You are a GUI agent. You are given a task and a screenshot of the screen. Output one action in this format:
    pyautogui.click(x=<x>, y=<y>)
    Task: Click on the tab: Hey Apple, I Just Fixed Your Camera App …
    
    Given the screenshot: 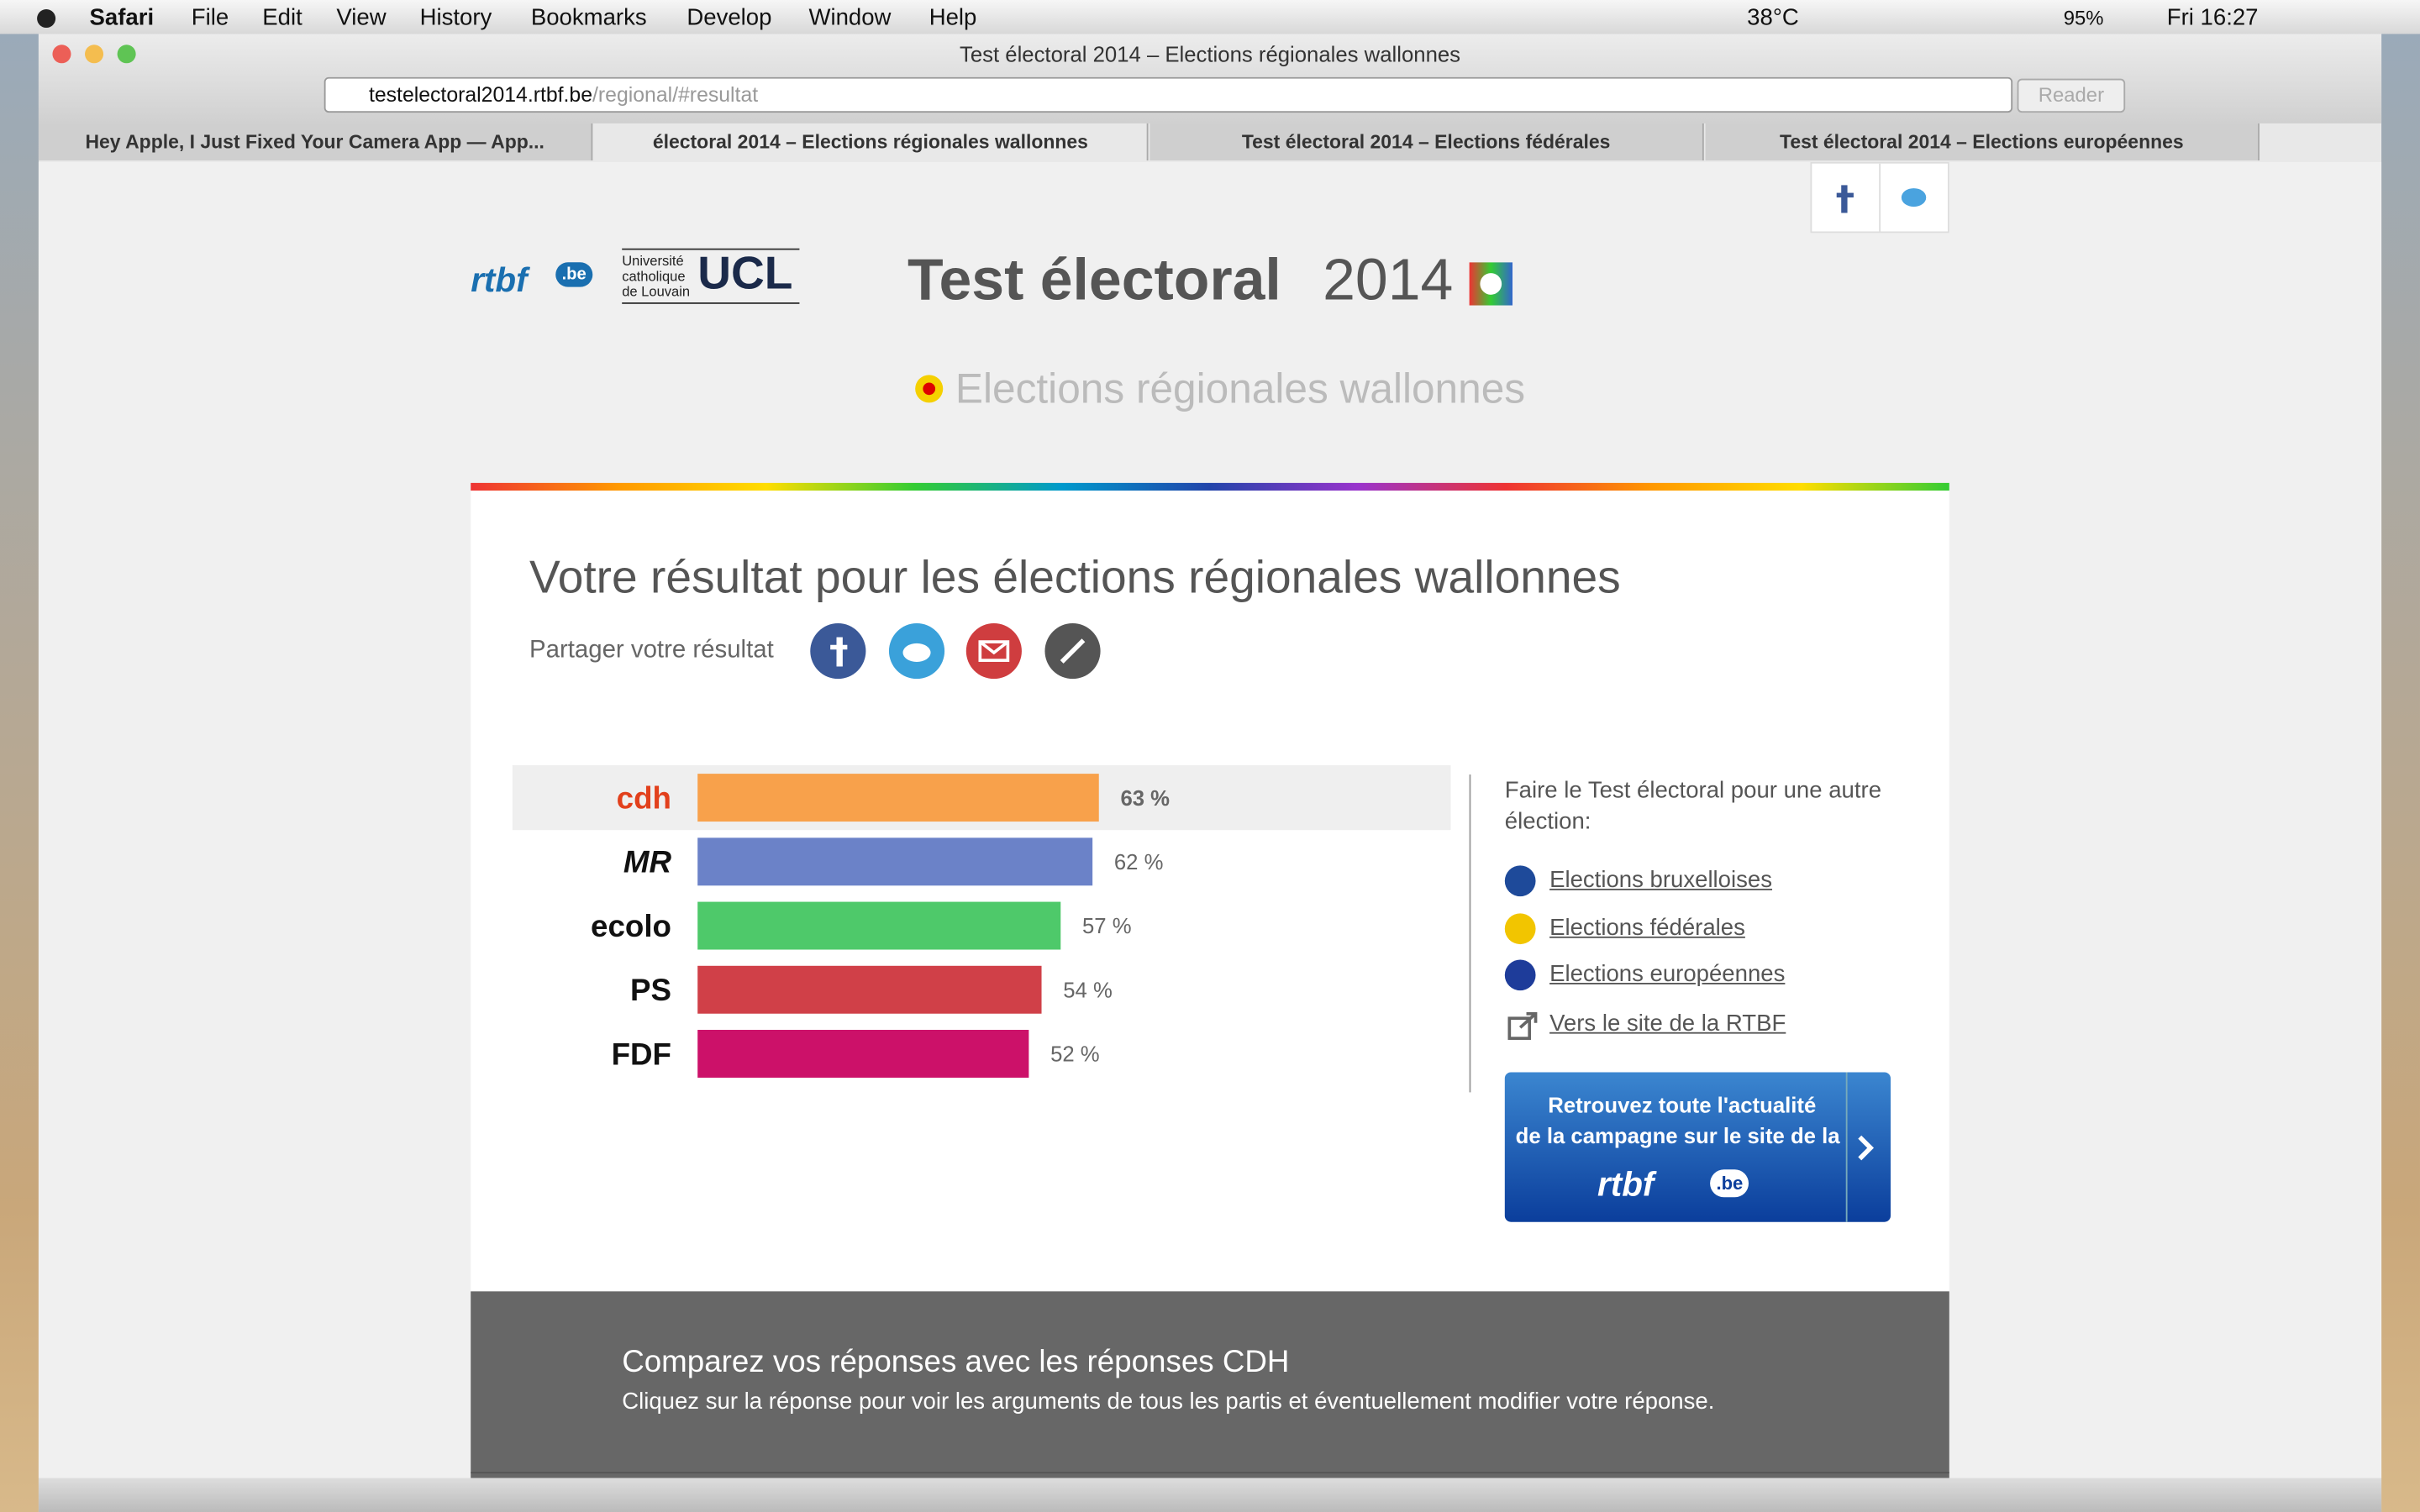 What is the action you would take?
    pyautogui.click(x=315, y=142)
    